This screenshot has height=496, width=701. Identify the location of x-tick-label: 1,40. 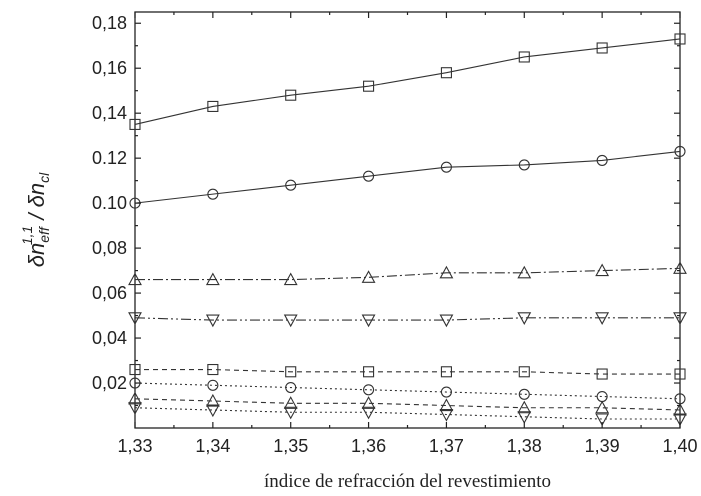
(679, 446).